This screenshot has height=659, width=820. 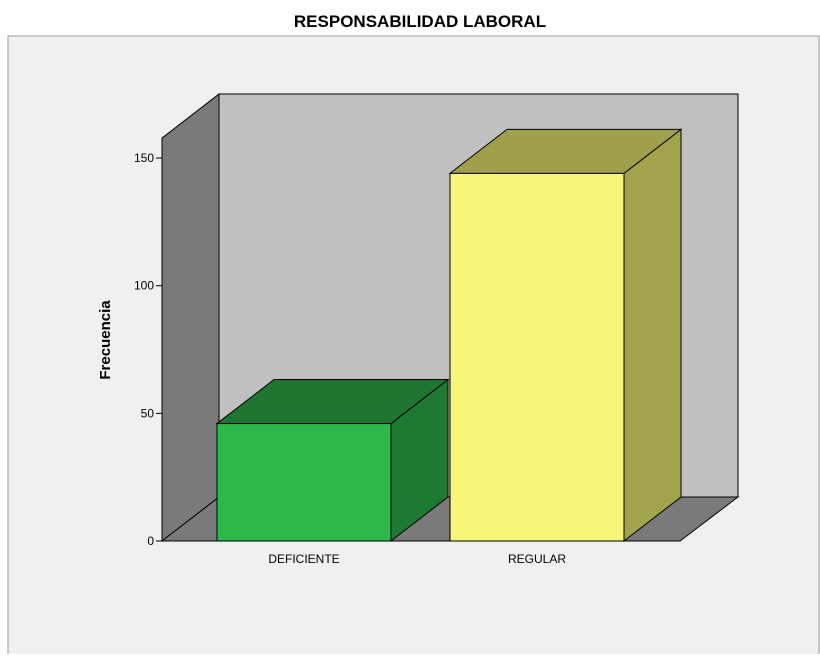 I want to click on y-tick-label: 100, so click(x=144, y=286).